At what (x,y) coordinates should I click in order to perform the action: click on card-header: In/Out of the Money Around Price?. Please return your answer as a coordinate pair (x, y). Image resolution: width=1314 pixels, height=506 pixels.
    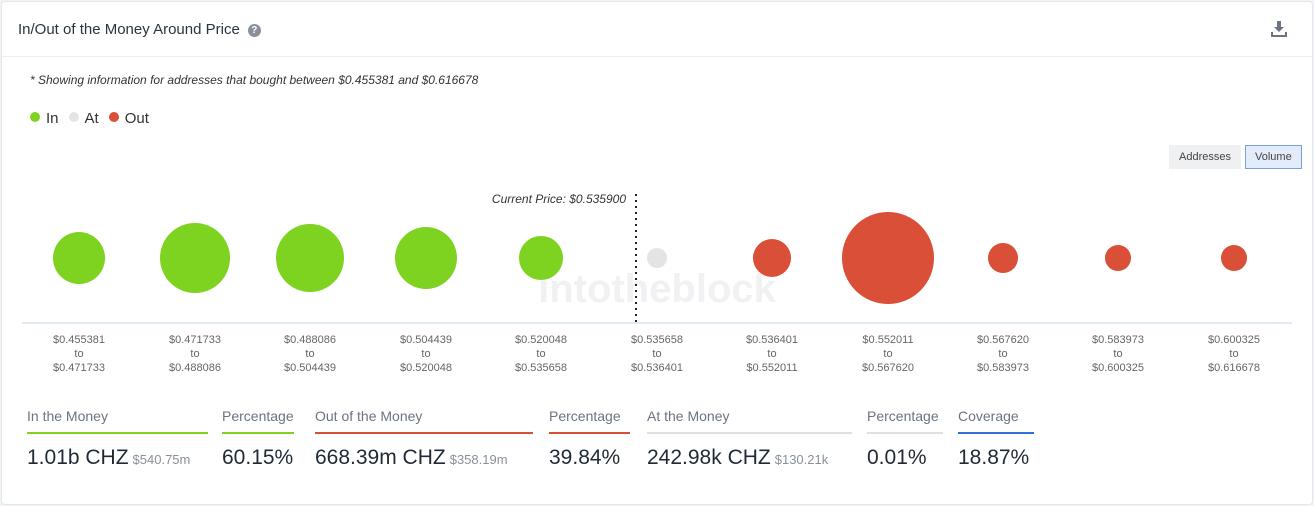
    Looking at the image, I should click on (657, 29).